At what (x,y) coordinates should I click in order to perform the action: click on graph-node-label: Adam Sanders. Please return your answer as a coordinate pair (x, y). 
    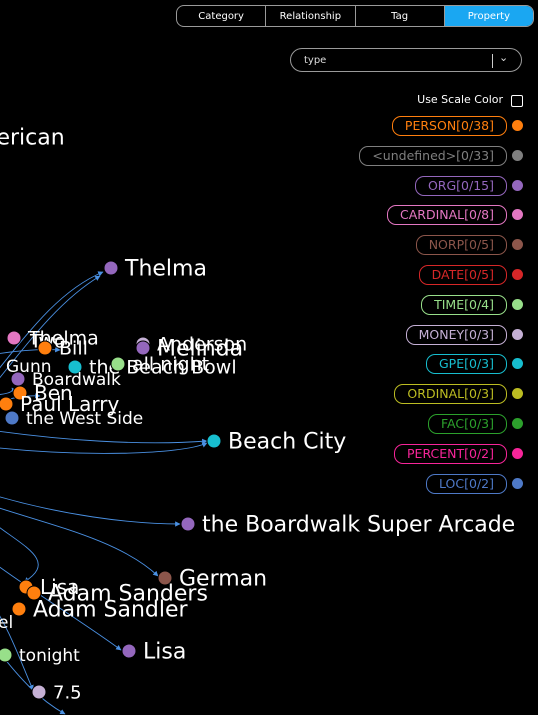
    Looking at the image, I should click on (128, 594).